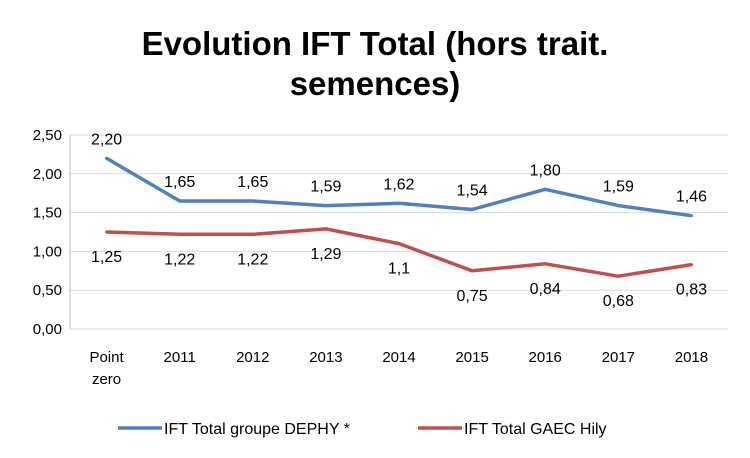 This screenshot has height=458, width=750. Describe the element at coordinates (52, 232) in the screenshot. I see `y-axis: 0,00 0,50 1,00 1,50 2,00 2,50` at that location.